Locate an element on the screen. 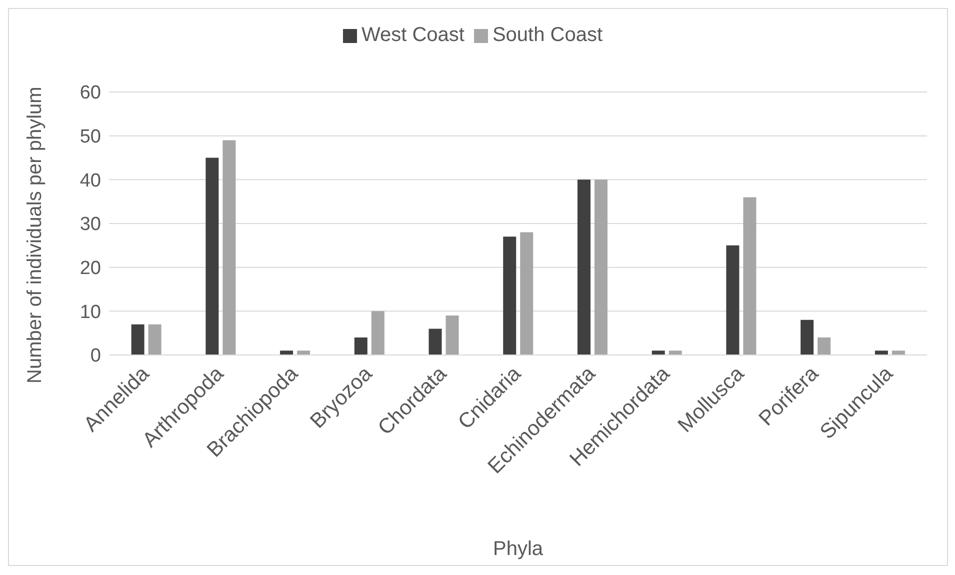  y-tick-label: 20 is located at coordinates (90, 269).